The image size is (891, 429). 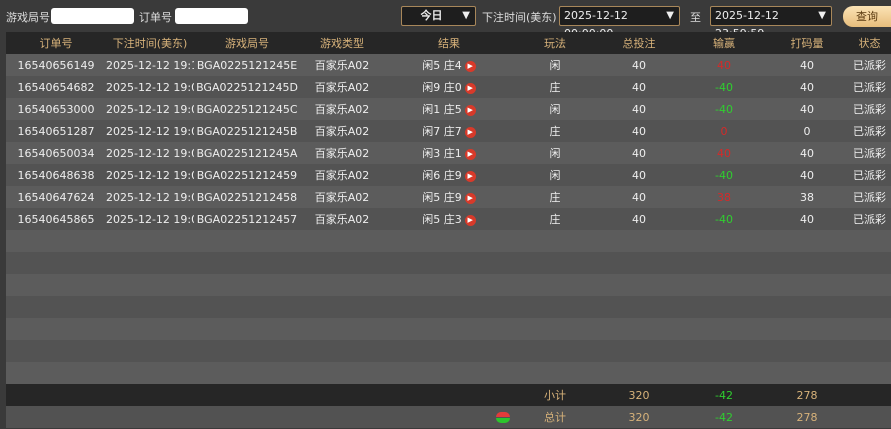 What do you see at coordinates (695, 17) in the screenshot?
I see `to-label: 至` at bounding box center [695, 17].